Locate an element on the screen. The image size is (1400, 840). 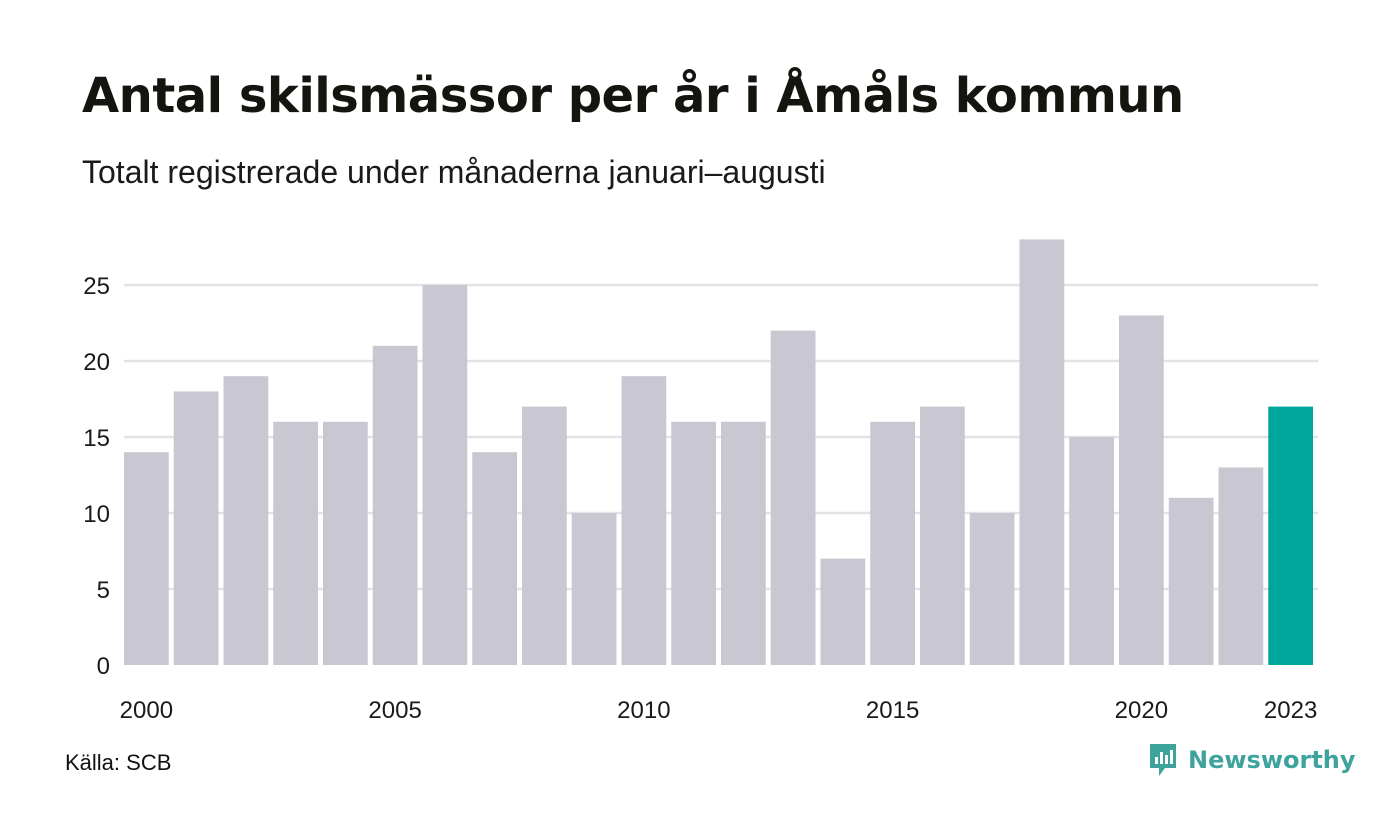
newsworthy-logo-icon is located at coordinates (1163, 760).